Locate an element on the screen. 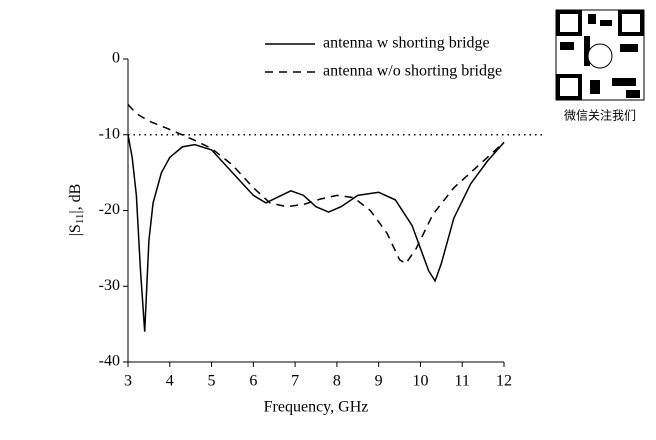 This screenshot has width=656, height=440. x-tick-label: 12 is located at coordinates (504, 381).